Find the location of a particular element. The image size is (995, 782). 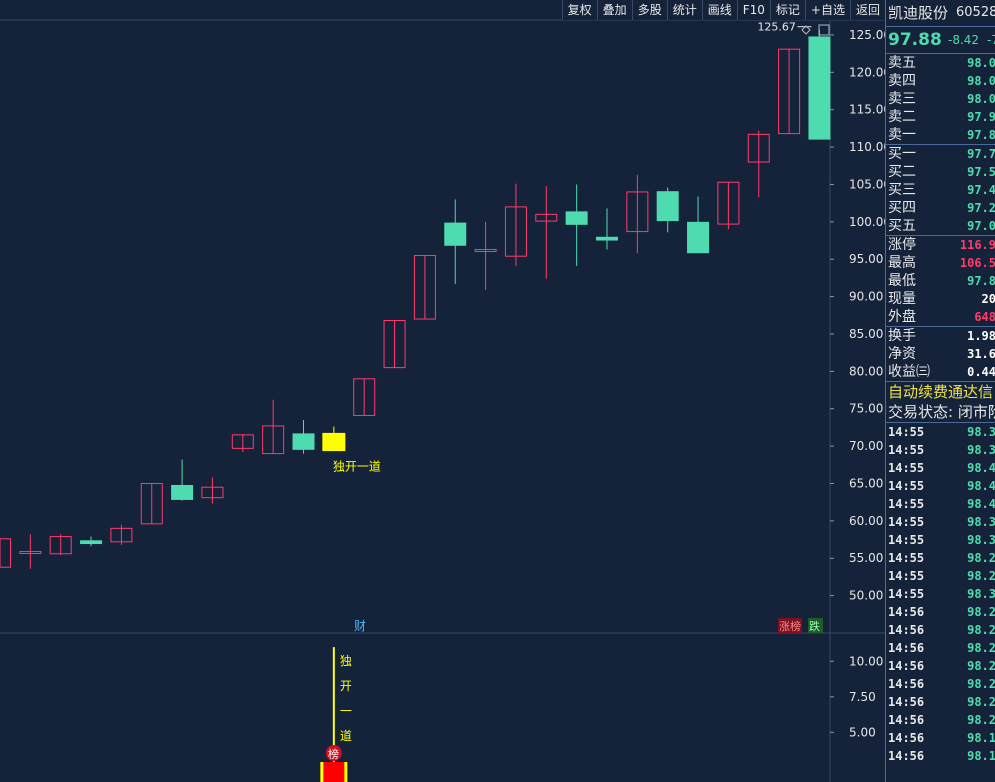

bid-label: 买三 is located at coordinates (902, 190).